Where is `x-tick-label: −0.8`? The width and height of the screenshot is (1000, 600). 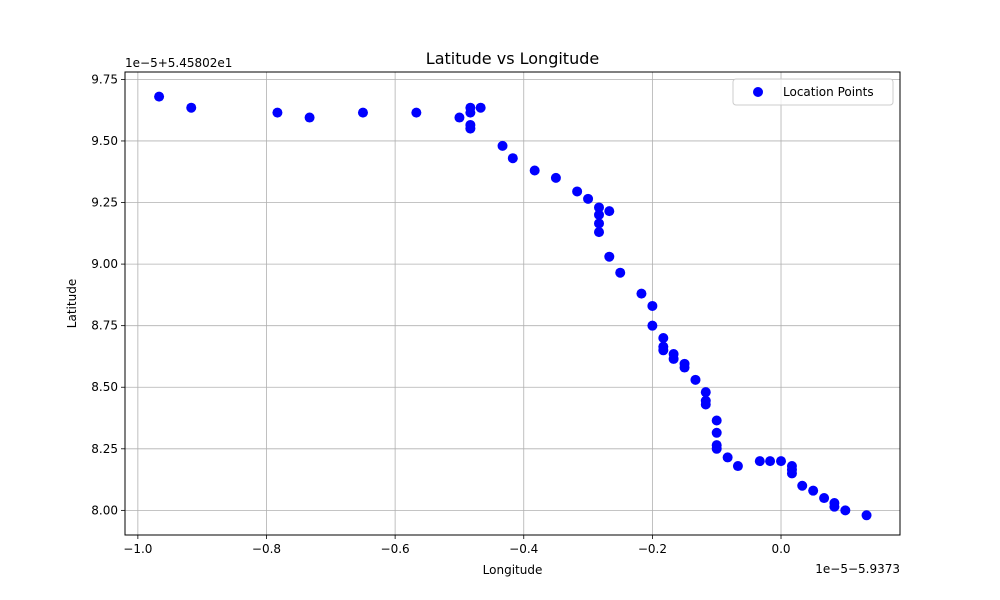 x-tick-label: −0.8 is located at coordinates (266, 549).